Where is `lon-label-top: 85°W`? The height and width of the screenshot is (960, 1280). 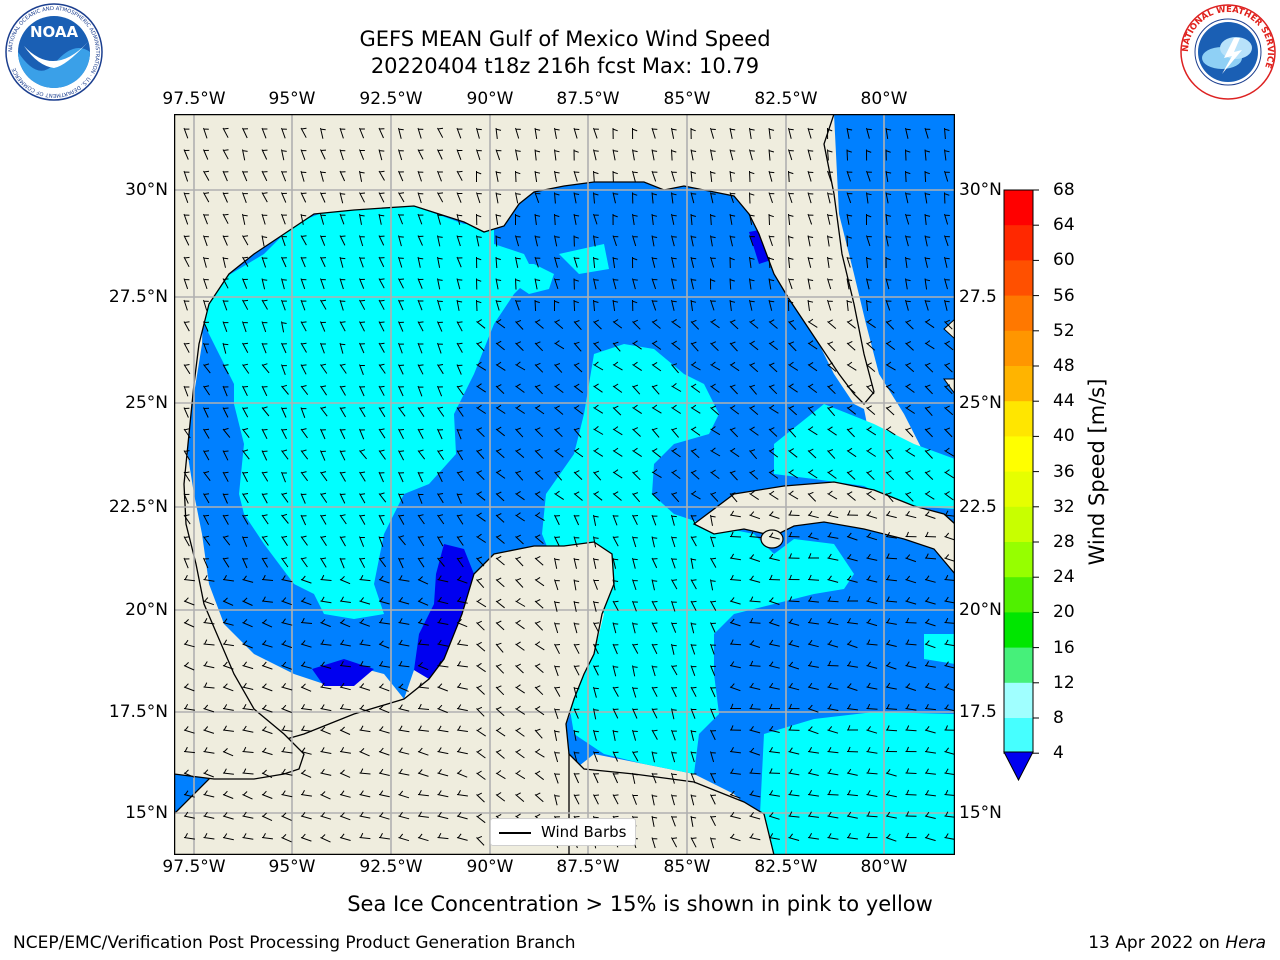 lon-label-top: 85°W is located at coordinates (687, 99).